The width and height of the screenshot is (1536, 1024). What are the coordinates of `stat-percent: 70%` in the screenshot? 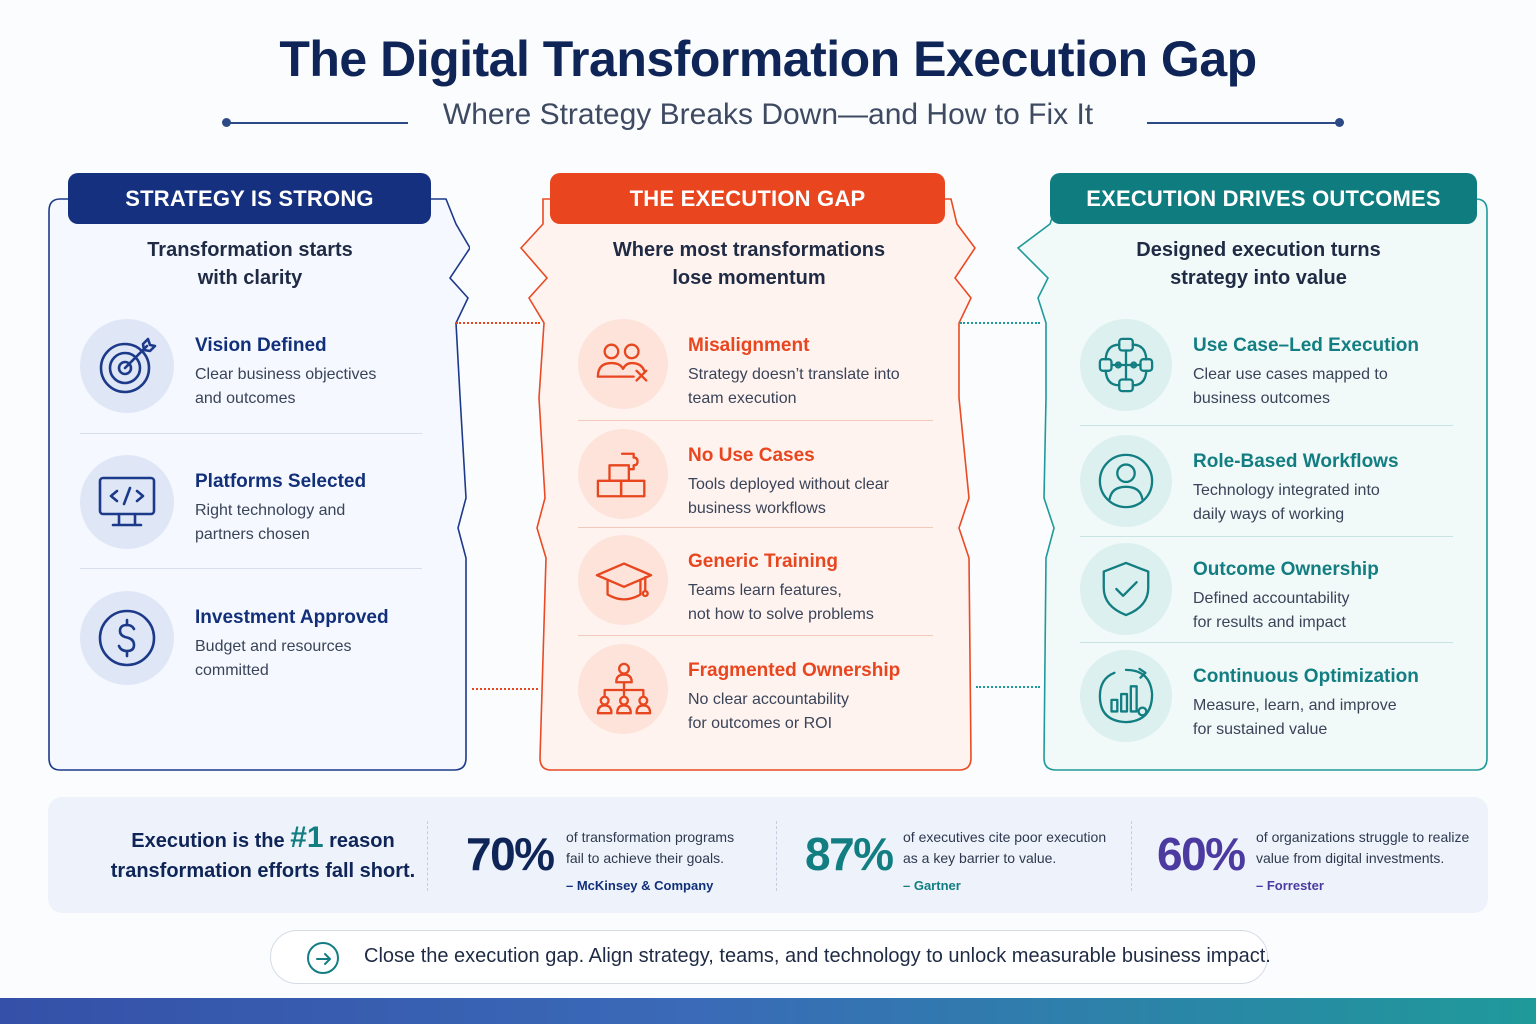 It's located at (510, 854).